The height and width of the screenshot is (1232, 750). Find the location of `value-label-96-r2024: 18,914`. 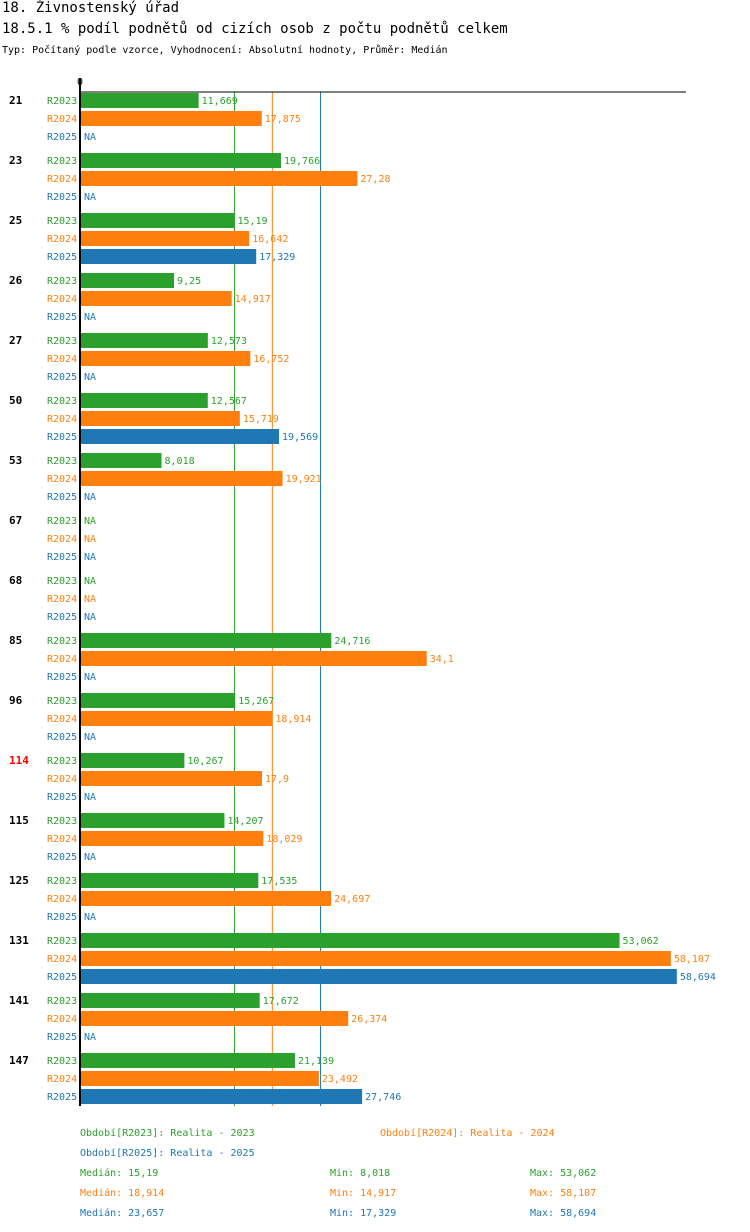

value-label-96-r2024: 18,914 is located at coordinates (293, 719).